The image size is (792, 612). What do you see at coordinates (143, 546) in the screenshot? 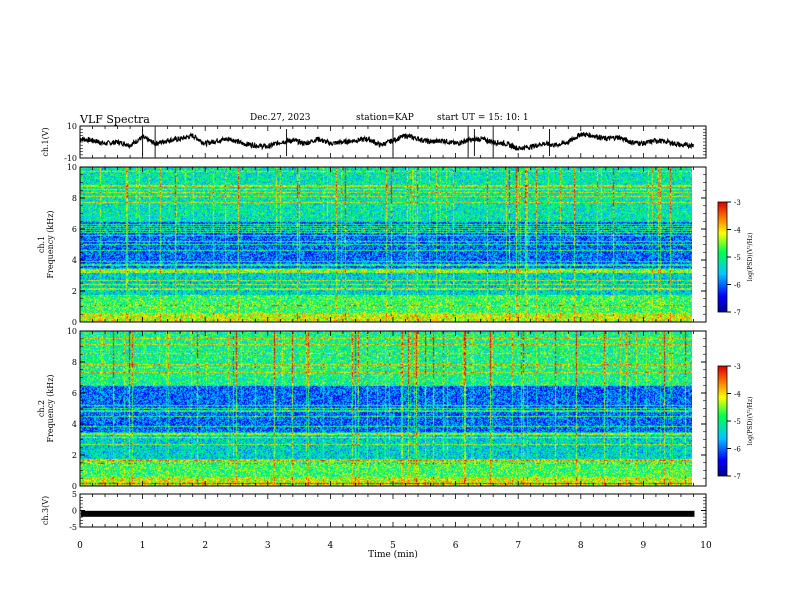
I see `x-tick-label: 1` at bounding box center [143, 546].